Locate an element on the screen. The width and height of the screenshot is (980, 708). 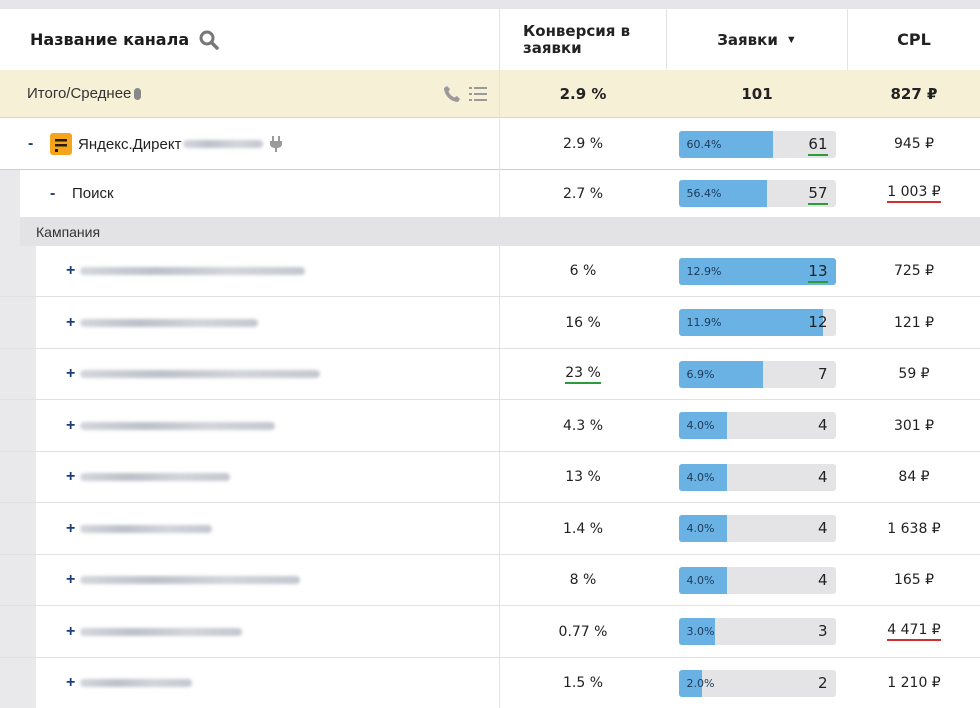
campaign-row: +13 % 4.0% 4 84 ₽ is located at coordinates (490, 477).